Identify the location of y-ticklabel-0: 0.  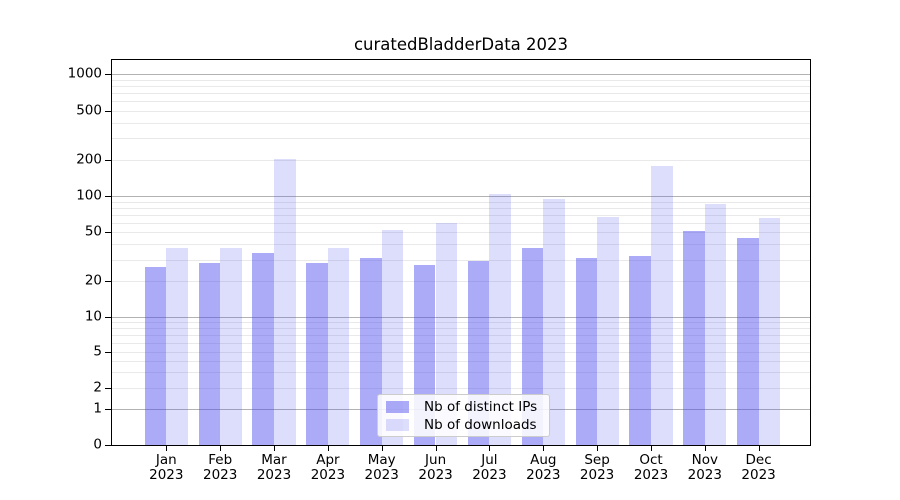
(97, 444).